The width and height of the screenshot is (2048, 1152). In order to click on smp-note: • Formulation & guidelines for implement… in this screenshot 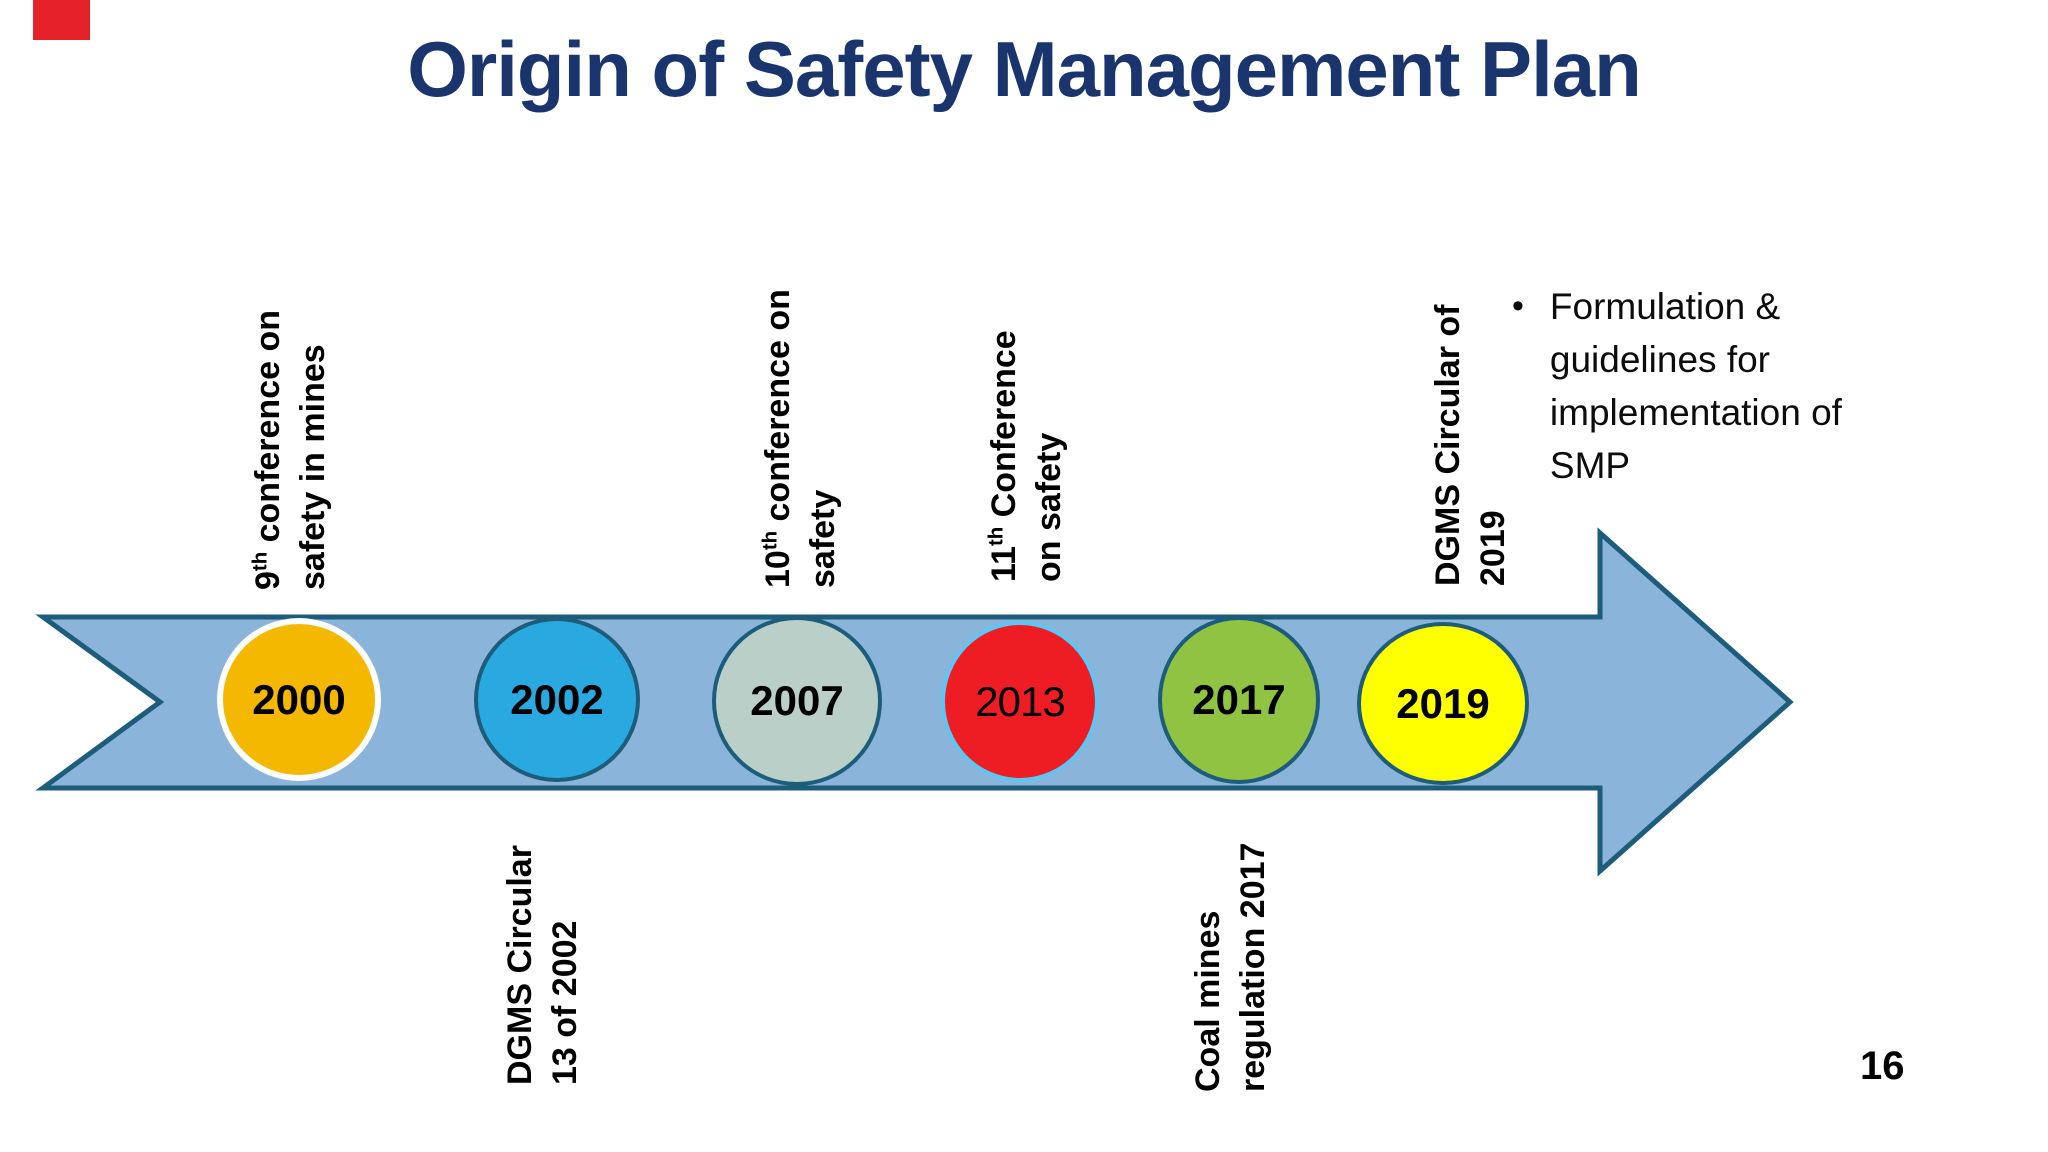, I will do `click(1677, 386)`.